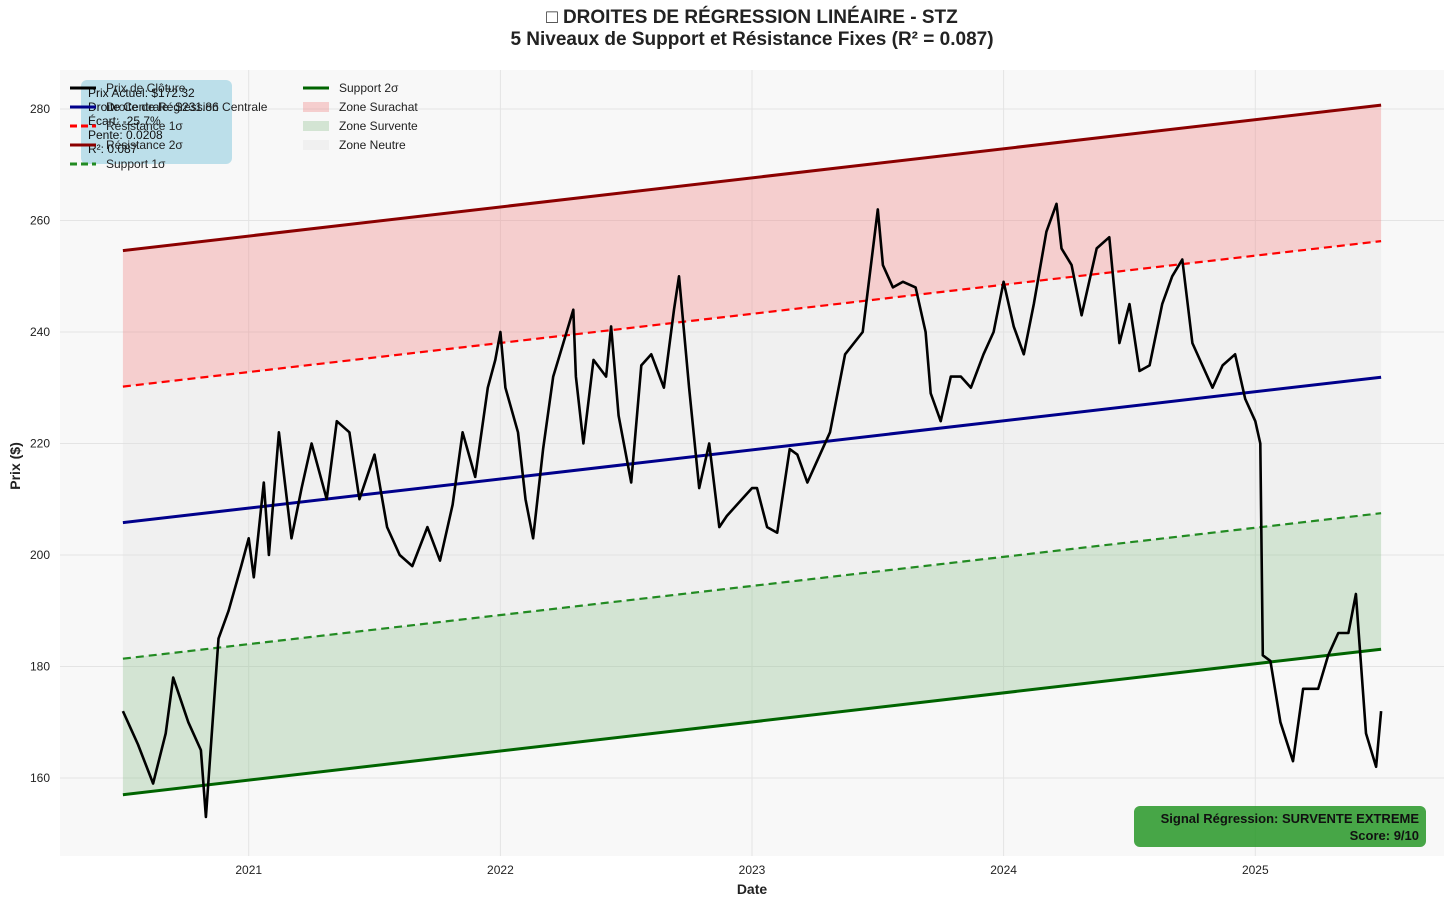 The height and width of the screenshot is (906, 1456). I want to click on x-tick-label: 2021, so click(248, 870).